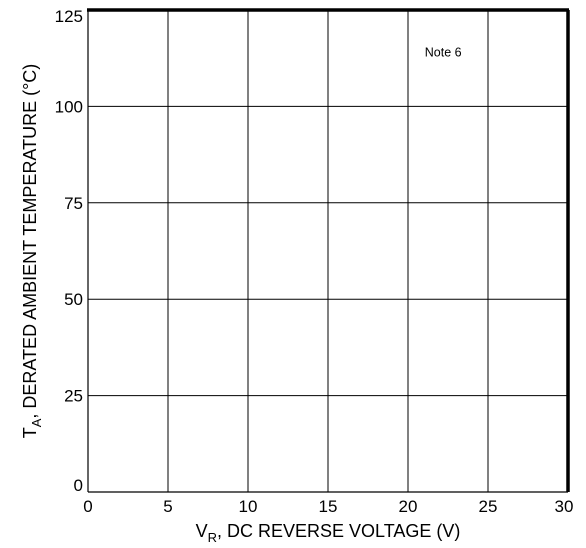 This screenshot has width=586, height=548. I want to click on x-tick-label-0: 0, so click(87, 506).